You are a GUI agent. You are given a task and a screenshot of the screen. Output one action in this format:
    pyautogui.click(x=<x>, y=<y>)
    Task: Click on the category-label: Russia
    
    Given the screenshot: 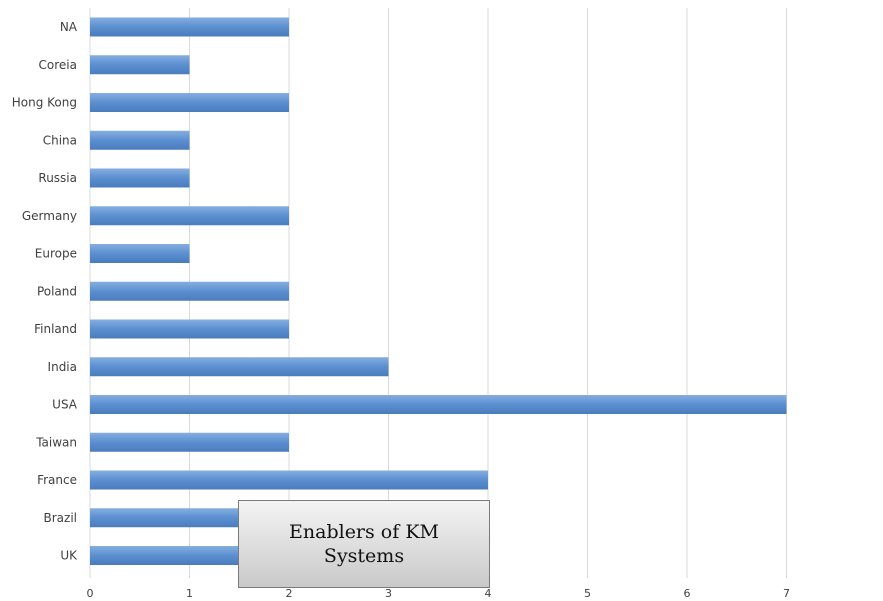 What is the action you would take?
    pyautogui.click(x=57, y=178)
    